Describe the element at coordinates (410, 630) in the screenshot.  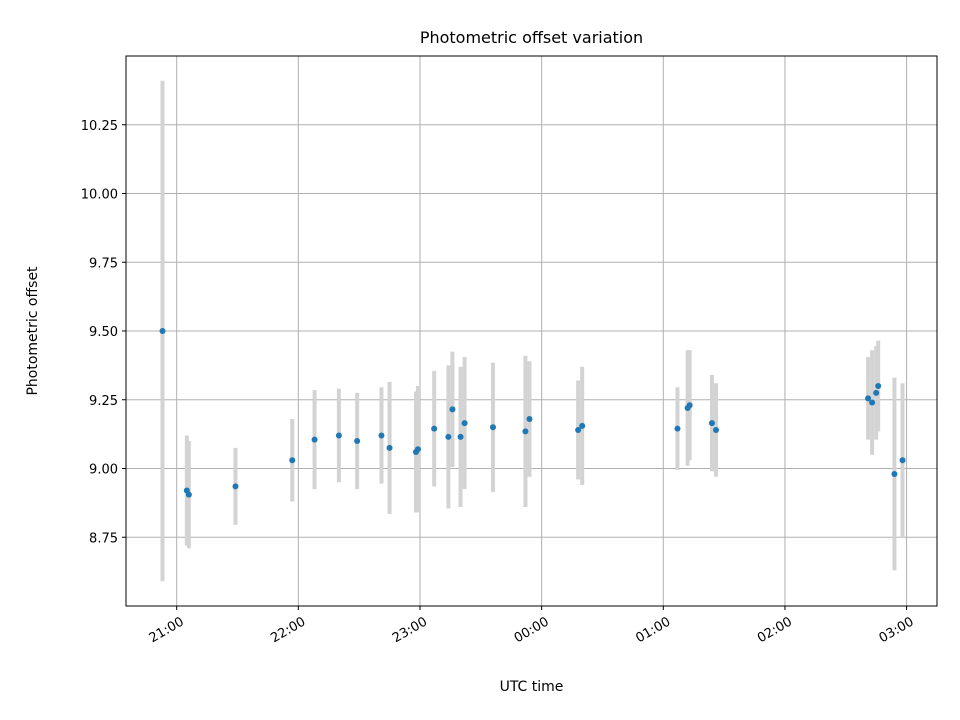
I see `x-tick-label: 23:00` at that location.